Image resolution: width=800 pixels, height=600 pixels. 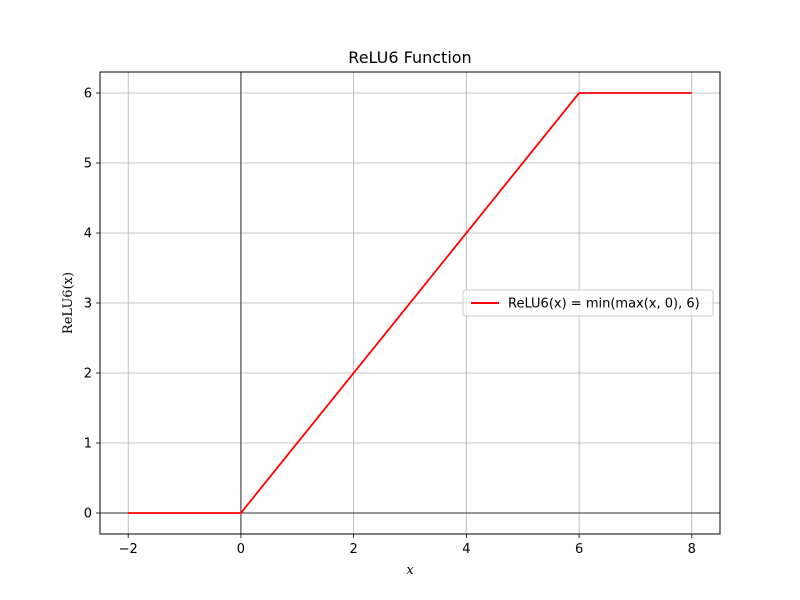 What do you see at coordinates (241, 549) in the screenshot?
I see `x-tick-label: 0` at bounding box center [241, 549].